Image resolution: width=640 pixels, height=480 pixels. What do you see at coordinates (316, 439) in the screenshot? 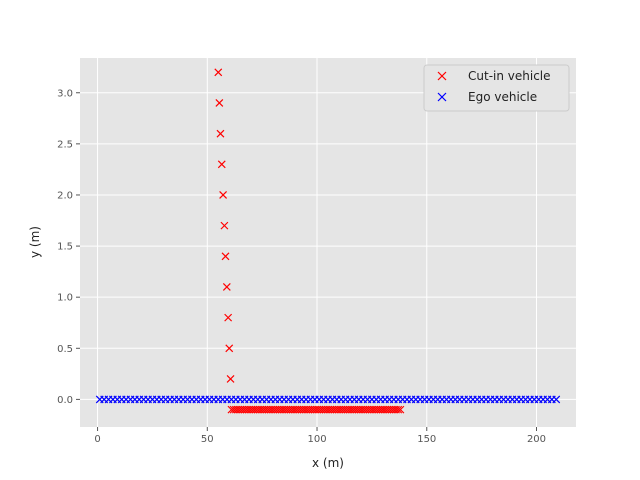
I see `x-tick-label: 100` at bounding box center [316, 439].